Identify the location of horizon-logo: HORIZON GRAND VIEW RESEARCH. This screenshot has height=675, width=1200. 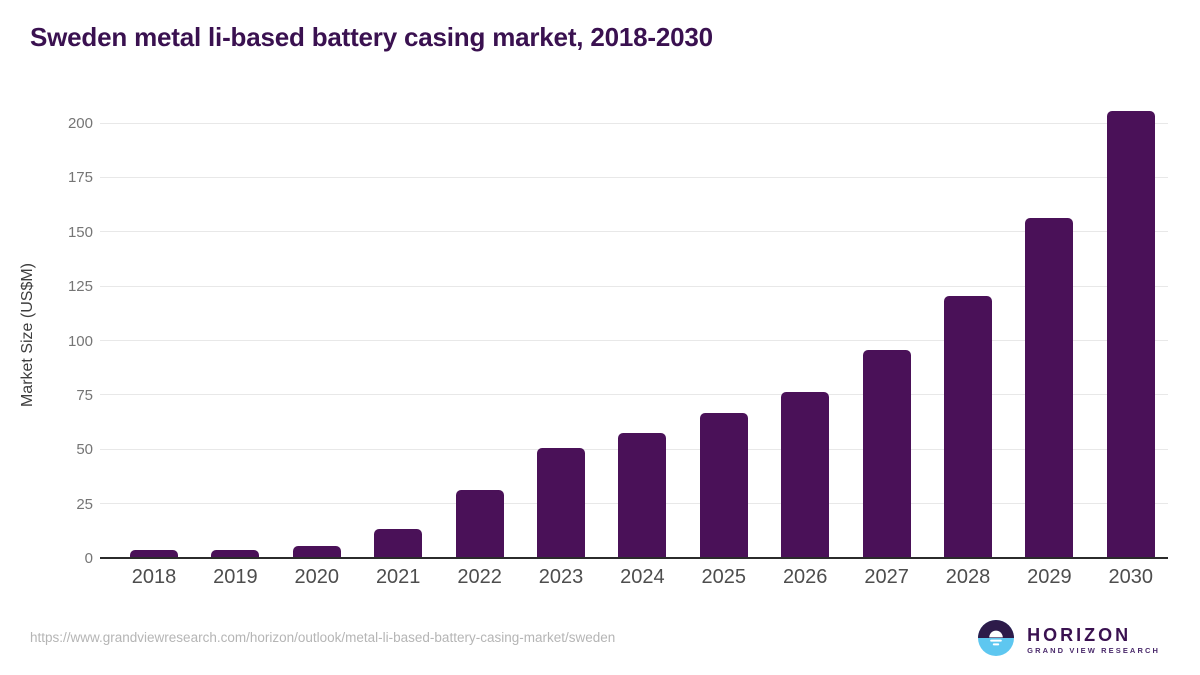
(1068, 640).